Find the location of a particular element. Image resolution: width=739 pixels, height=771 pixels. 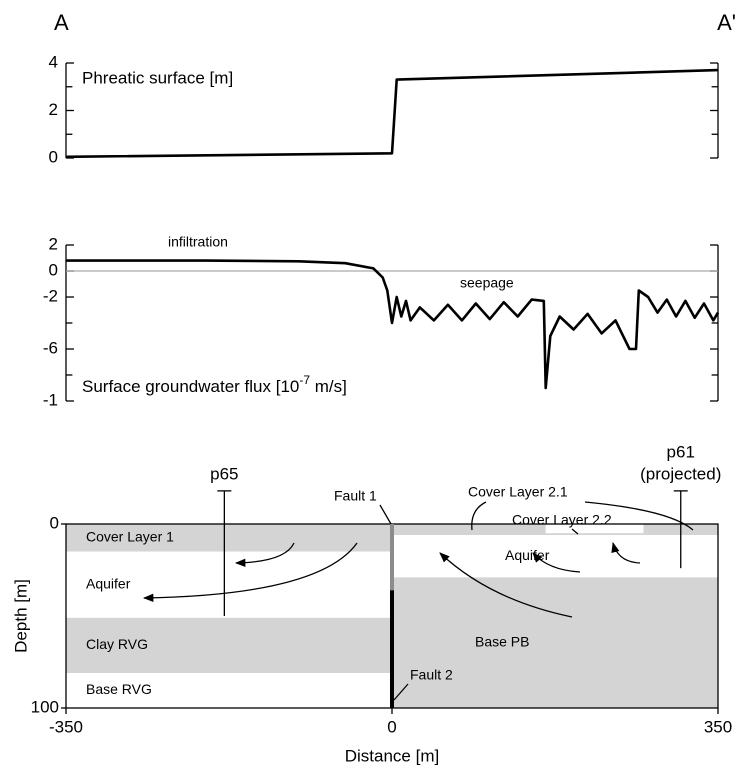

y-label-part: Surface groundwater flux [10 is located at coordinates (190, 386).